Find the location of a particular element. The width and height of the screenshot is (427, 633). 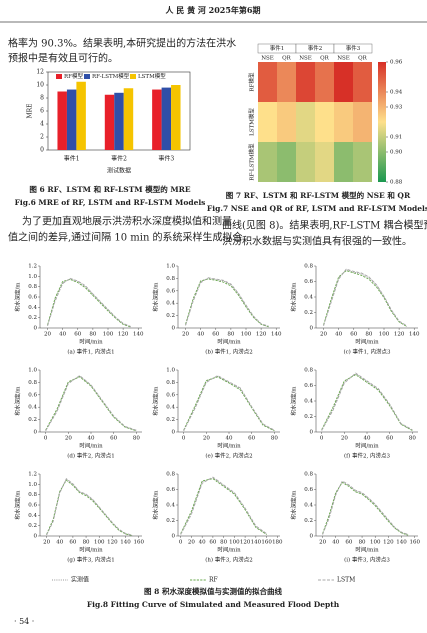

header: 人 民 黄 河 2025年第6期 is located at coordinates (213, 10).